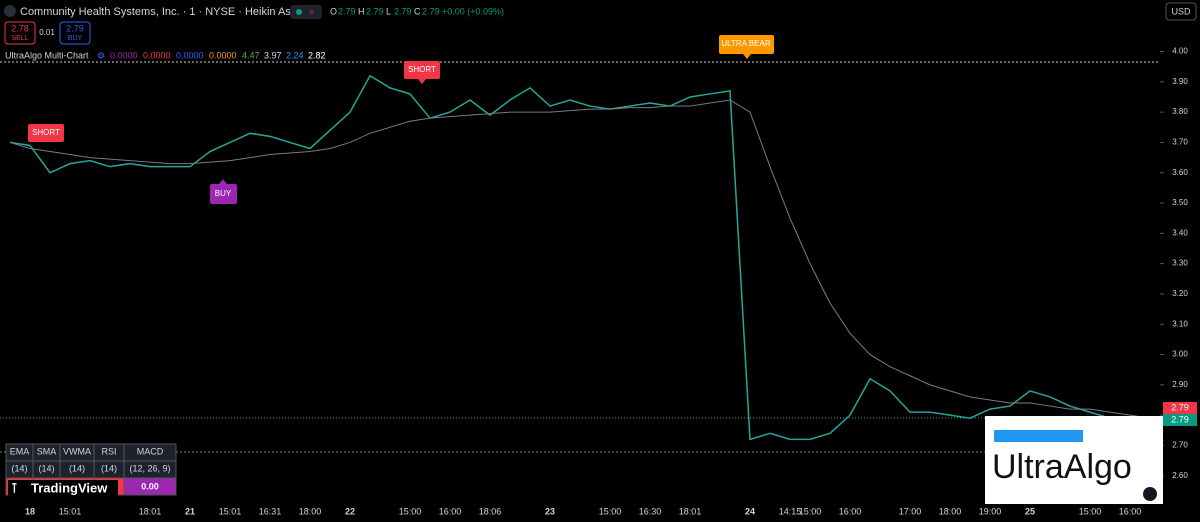  I want to click on table-header: EMA, so click(20, 451).